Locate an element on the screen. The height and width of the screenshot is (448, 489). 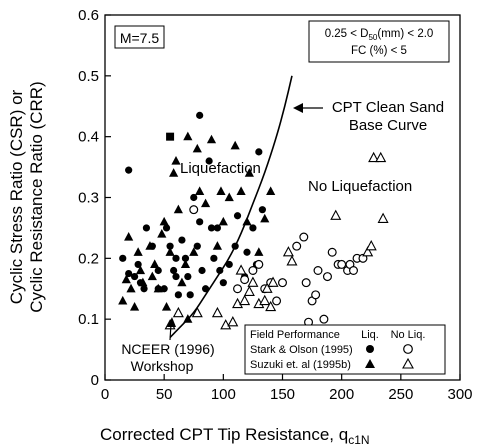
x-tick-label: 0 is located at coordinates (105, 394).